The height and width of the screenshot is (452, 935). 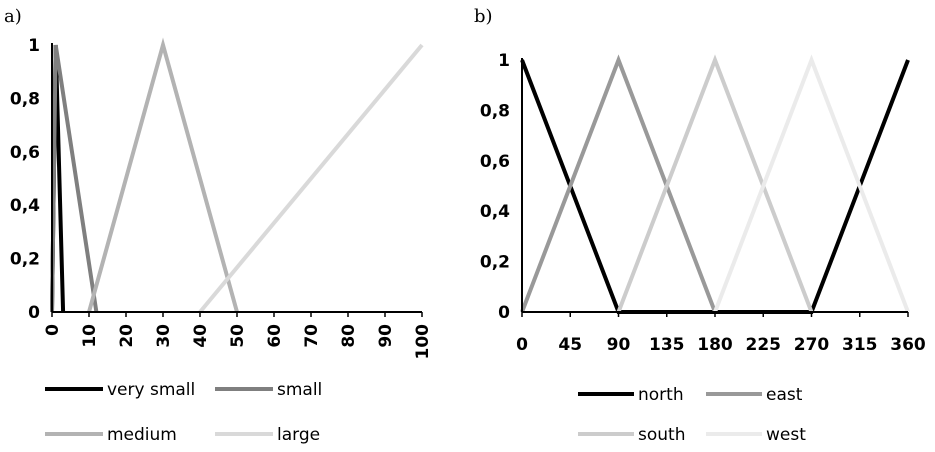 I want to click on legend-label: west, so click(x=786, y=435).